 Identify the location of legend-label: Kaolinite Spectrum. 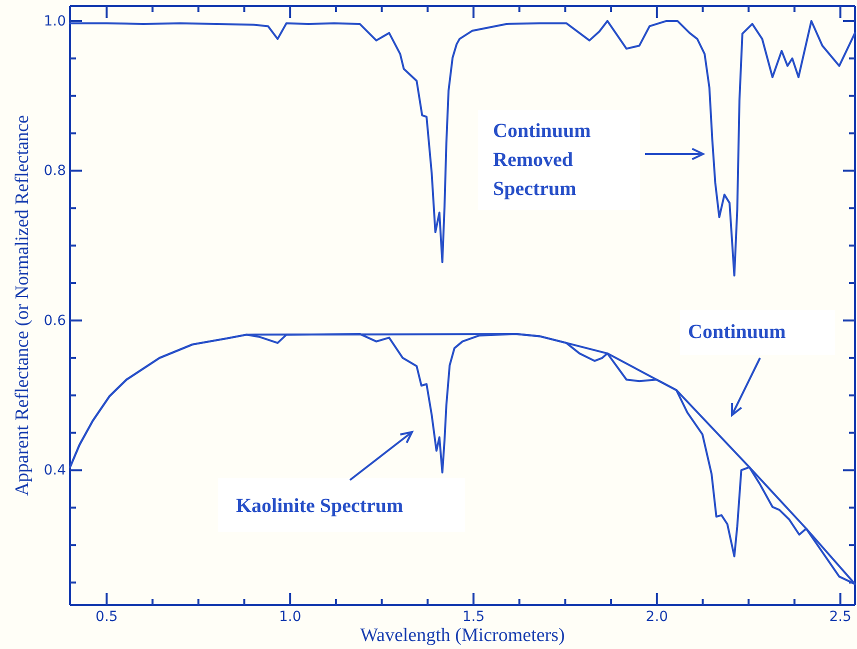
(320, 506).